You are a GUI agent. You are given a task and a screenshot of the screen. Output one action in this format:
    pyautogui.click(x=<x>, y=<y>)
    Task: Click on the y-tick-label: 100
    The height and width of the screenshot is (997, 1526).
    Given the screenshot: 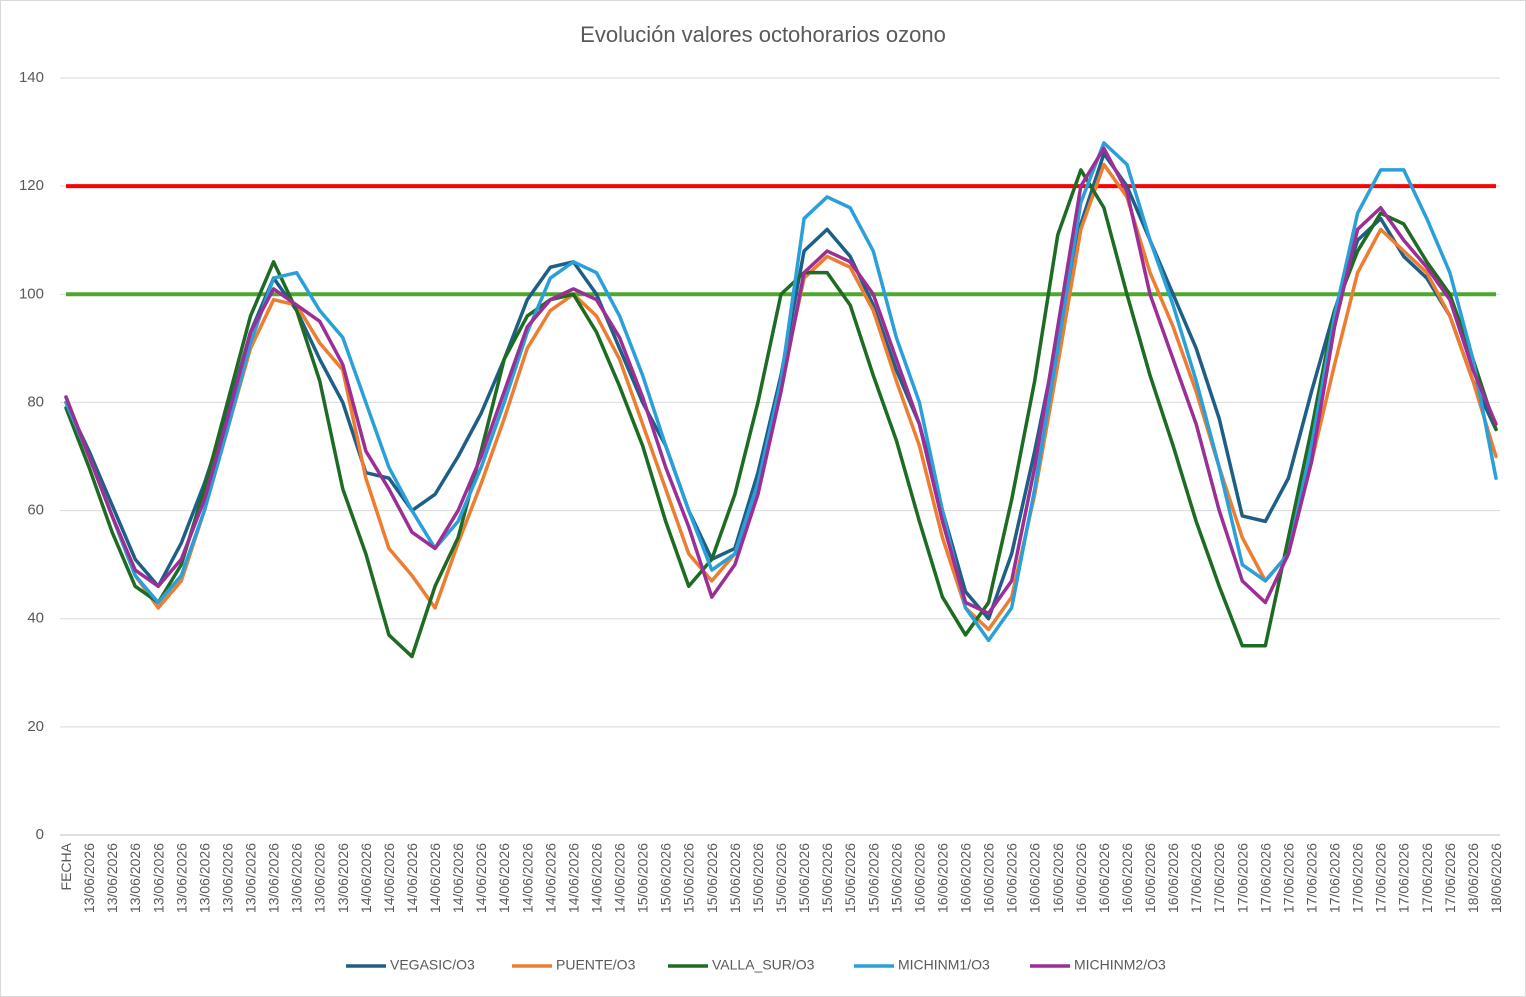 What is the action you would take?
    pyautogui.click(x=31, y=293)
    